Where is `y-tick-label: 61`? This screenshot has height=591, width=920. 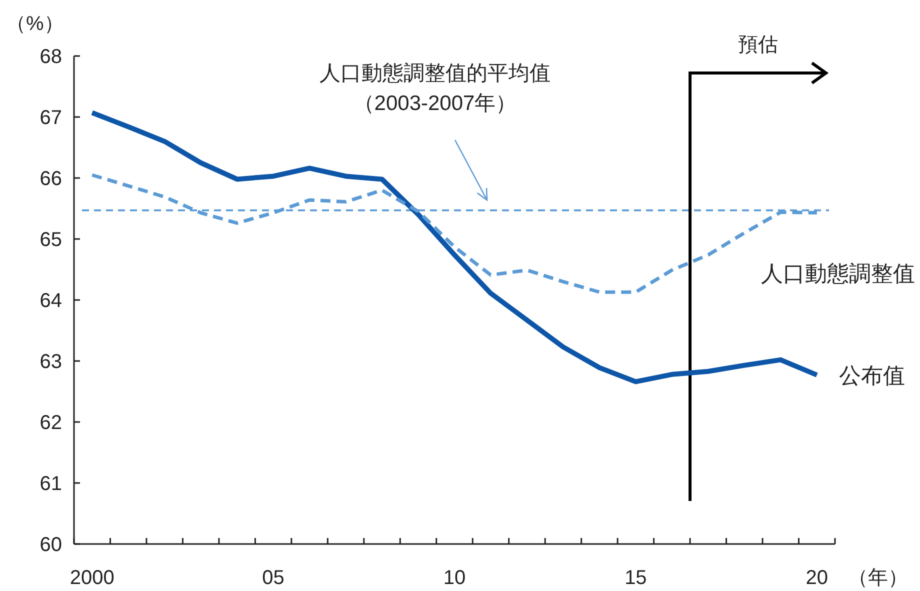
y-tick-label: 61 is located at coordinates (51, 484).